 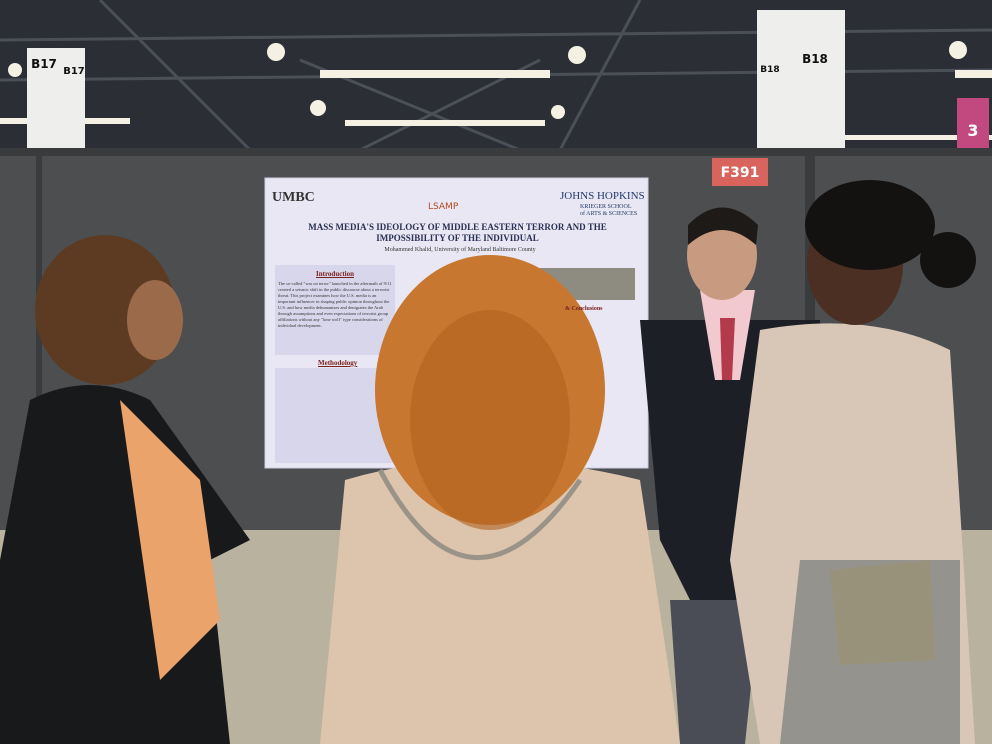 I want to click on booth-number: F391, so click(x=740, y=173).